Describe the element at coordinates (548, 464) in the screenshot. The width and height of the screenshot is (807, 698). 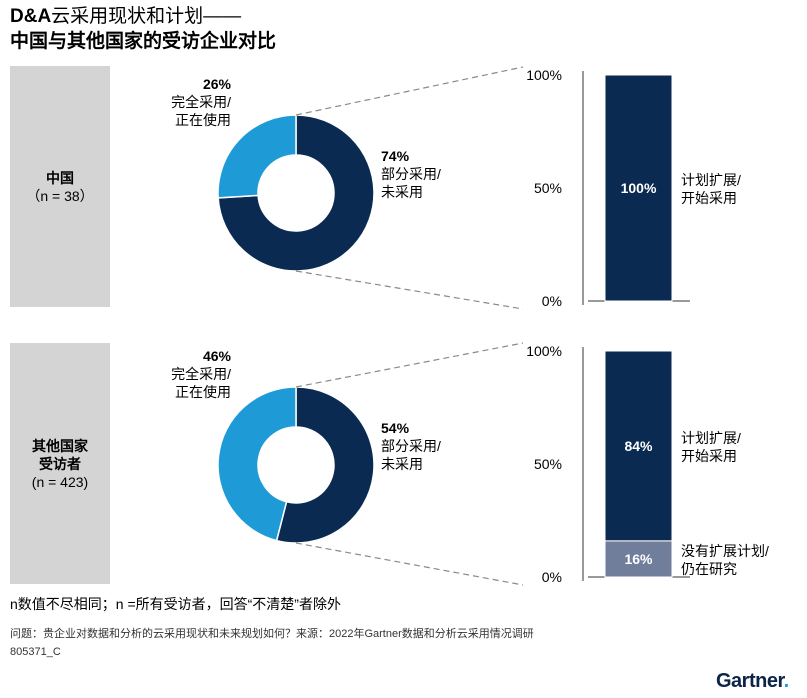
I see `bar-tick-others-1: 50%` at that location.